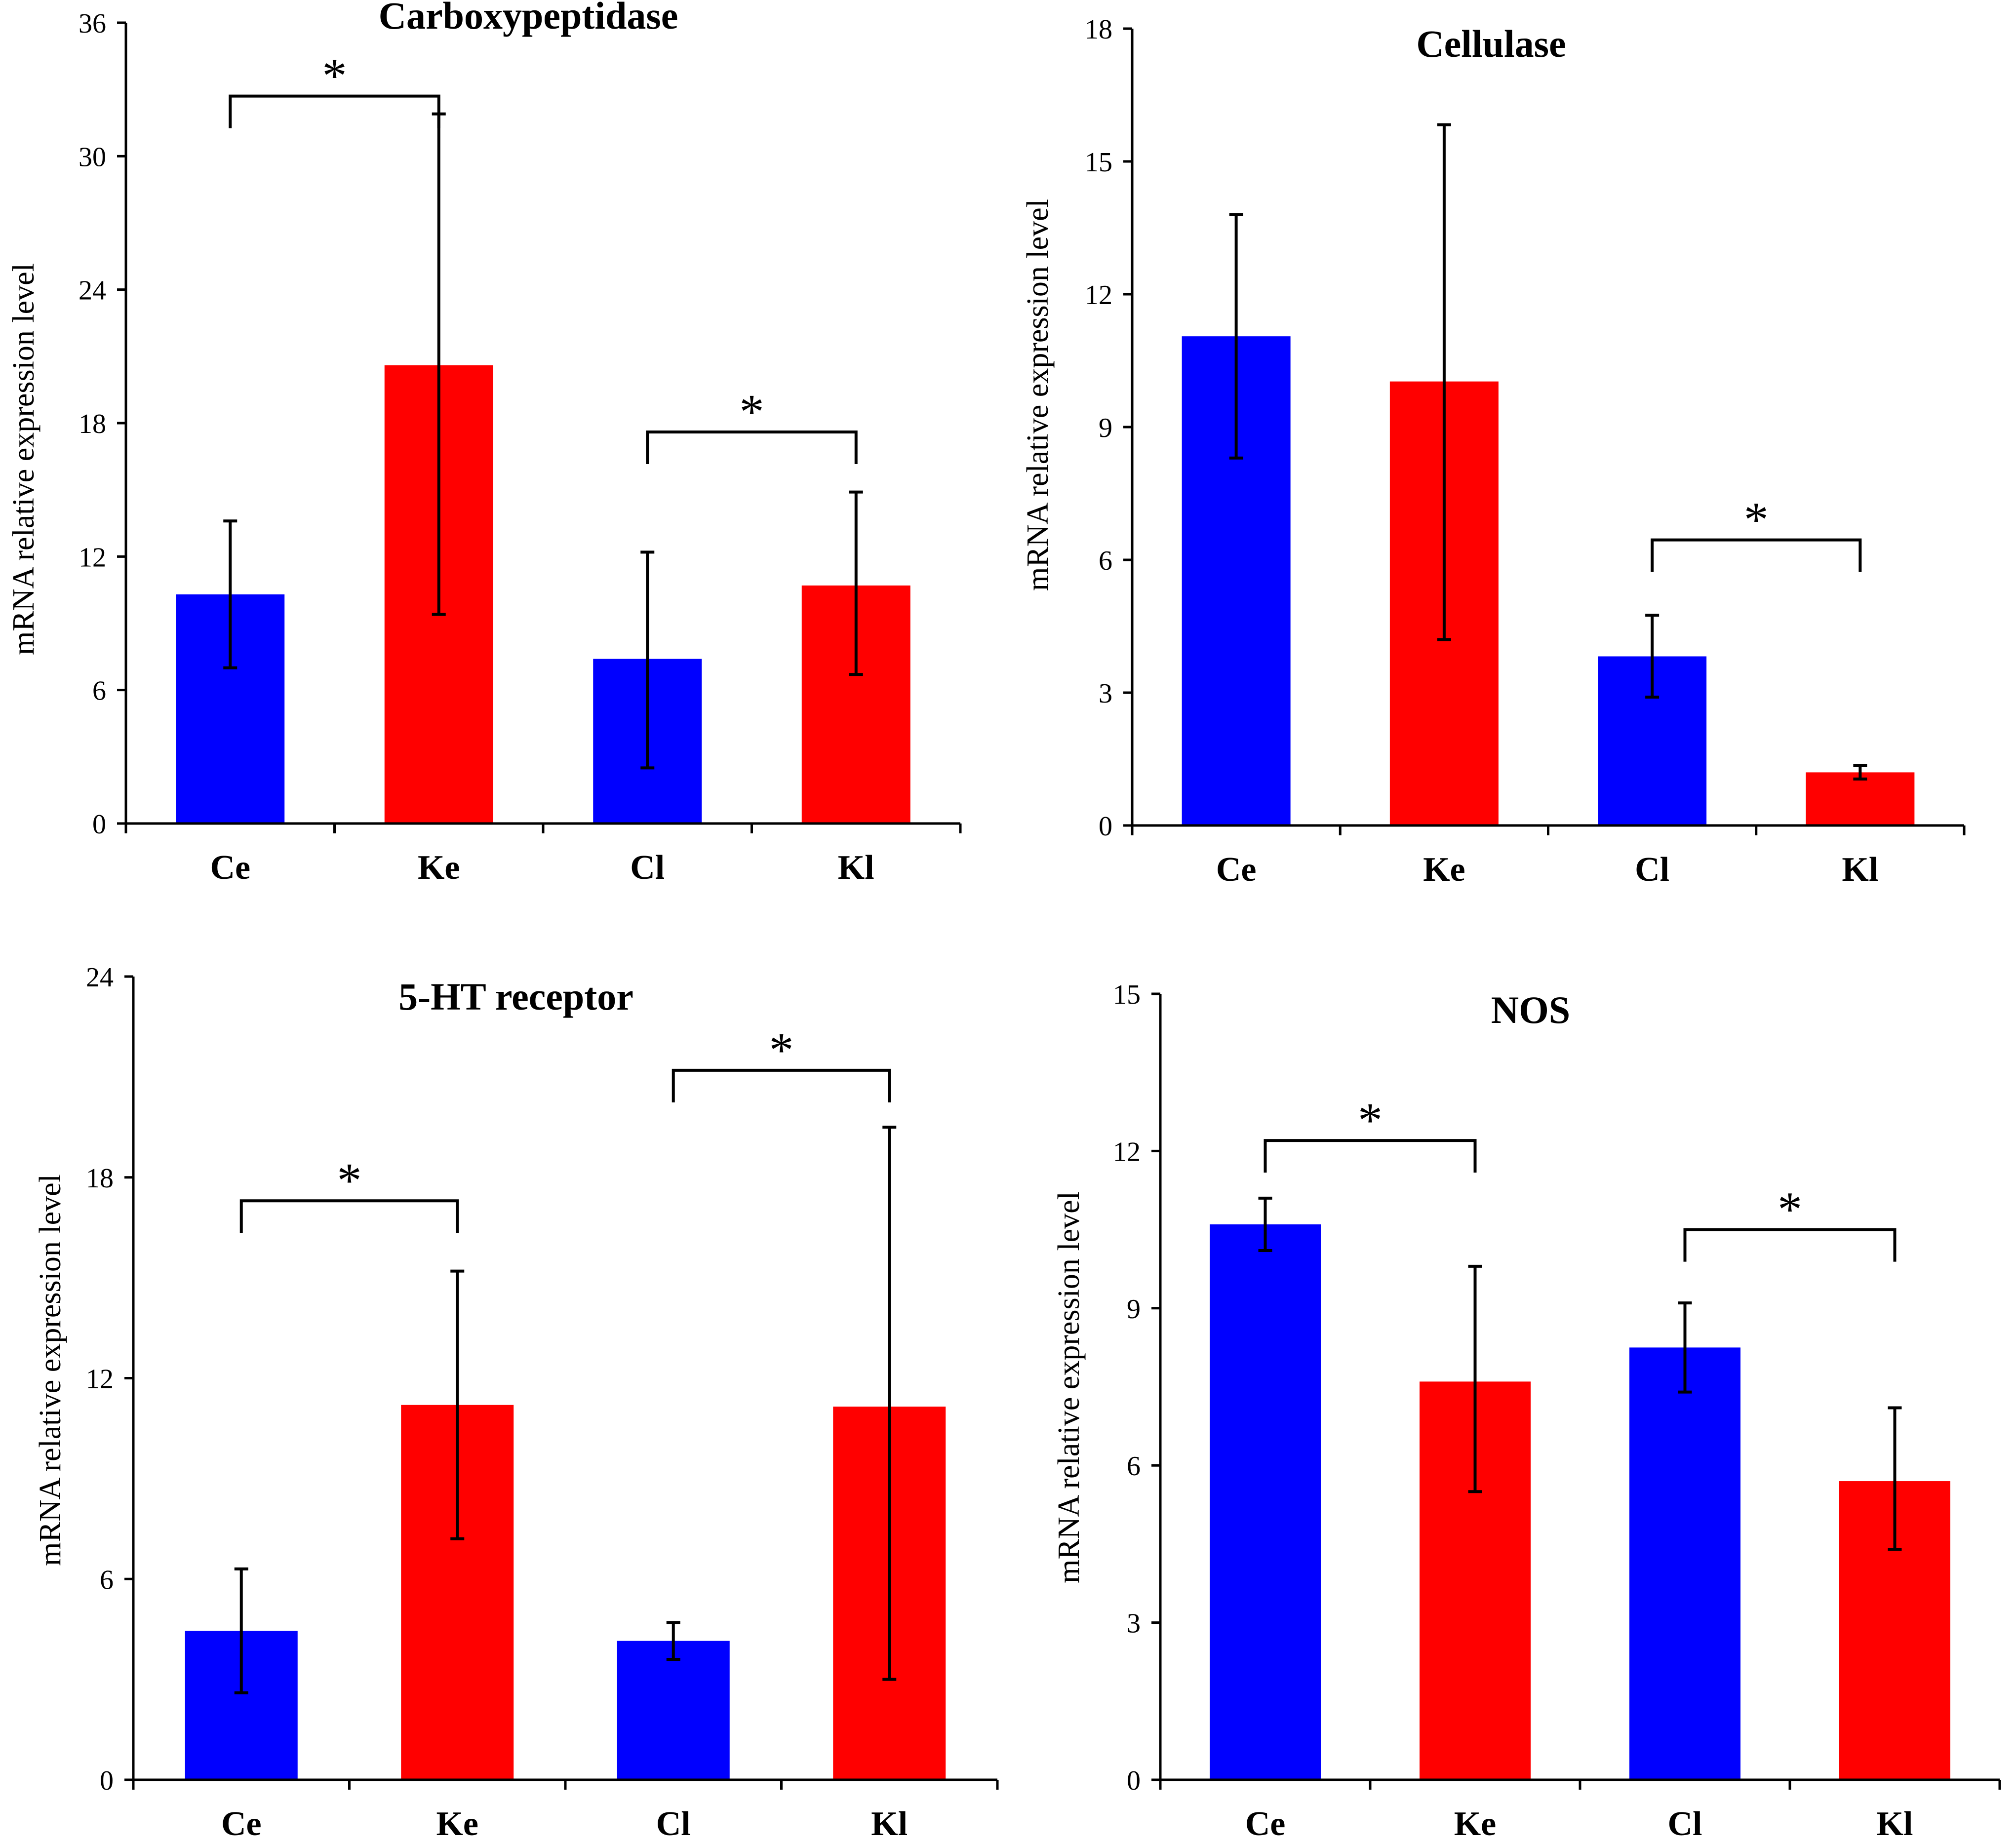  I want to click on y-tick-label: 30, so click(92, 157).